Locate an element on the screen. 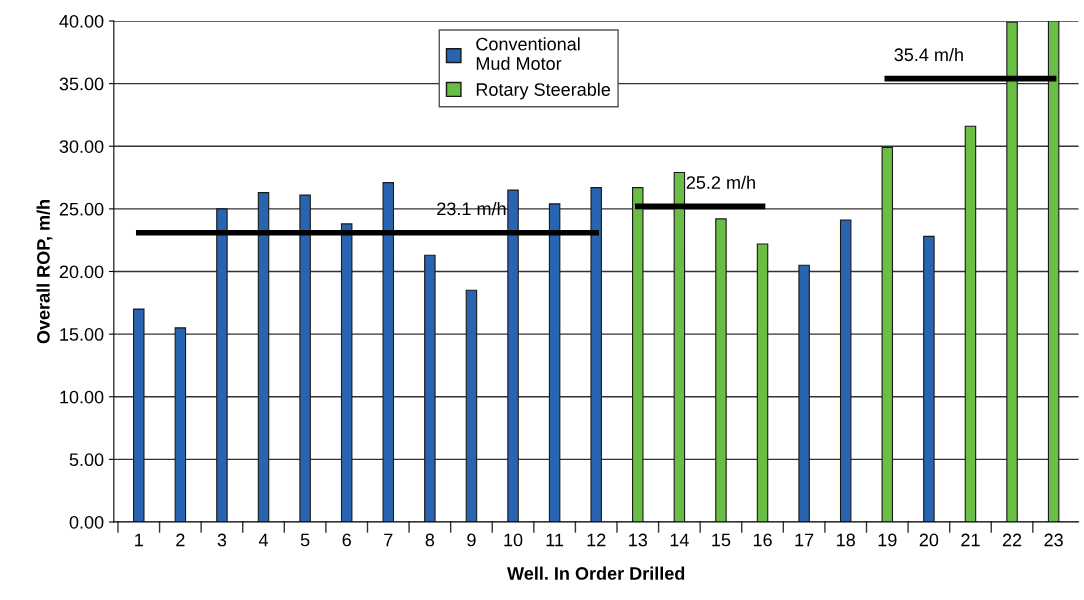 The height and width of the screenshot is (600, 1084). y-tick-label: 40.00 is located at coordinates (81, 21).